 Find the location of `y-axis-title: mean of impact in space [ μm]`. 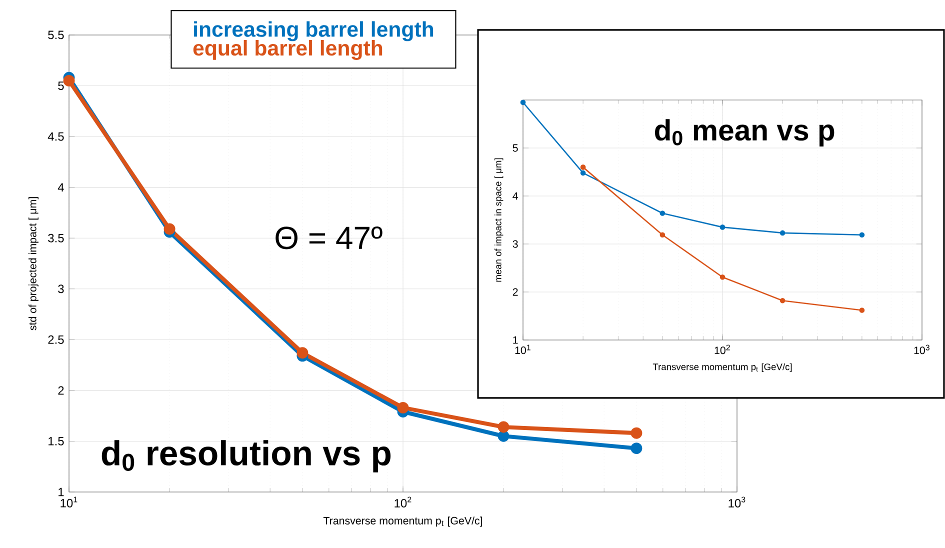

y-axis-title: mean of impact in space [ μm] is located at coordinates (499, 220).